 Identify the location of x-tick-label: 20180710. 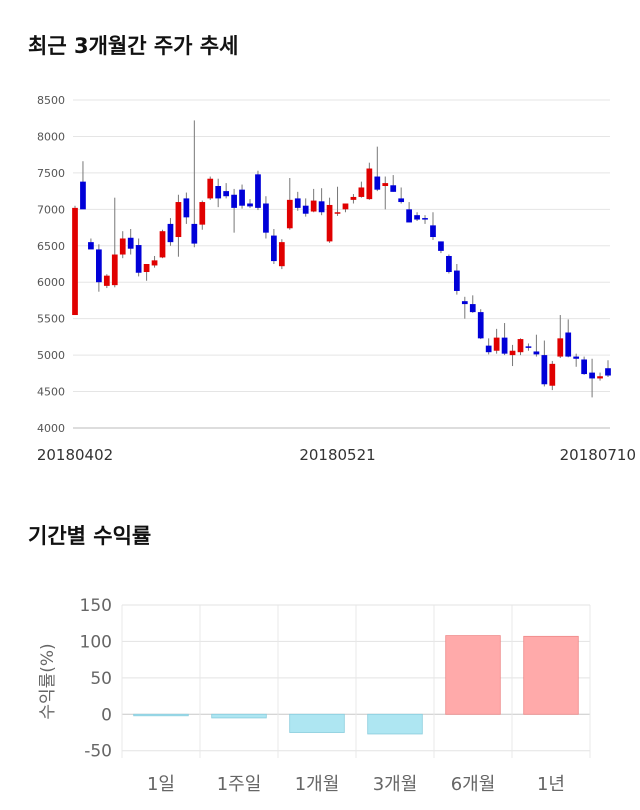
(598, 455).